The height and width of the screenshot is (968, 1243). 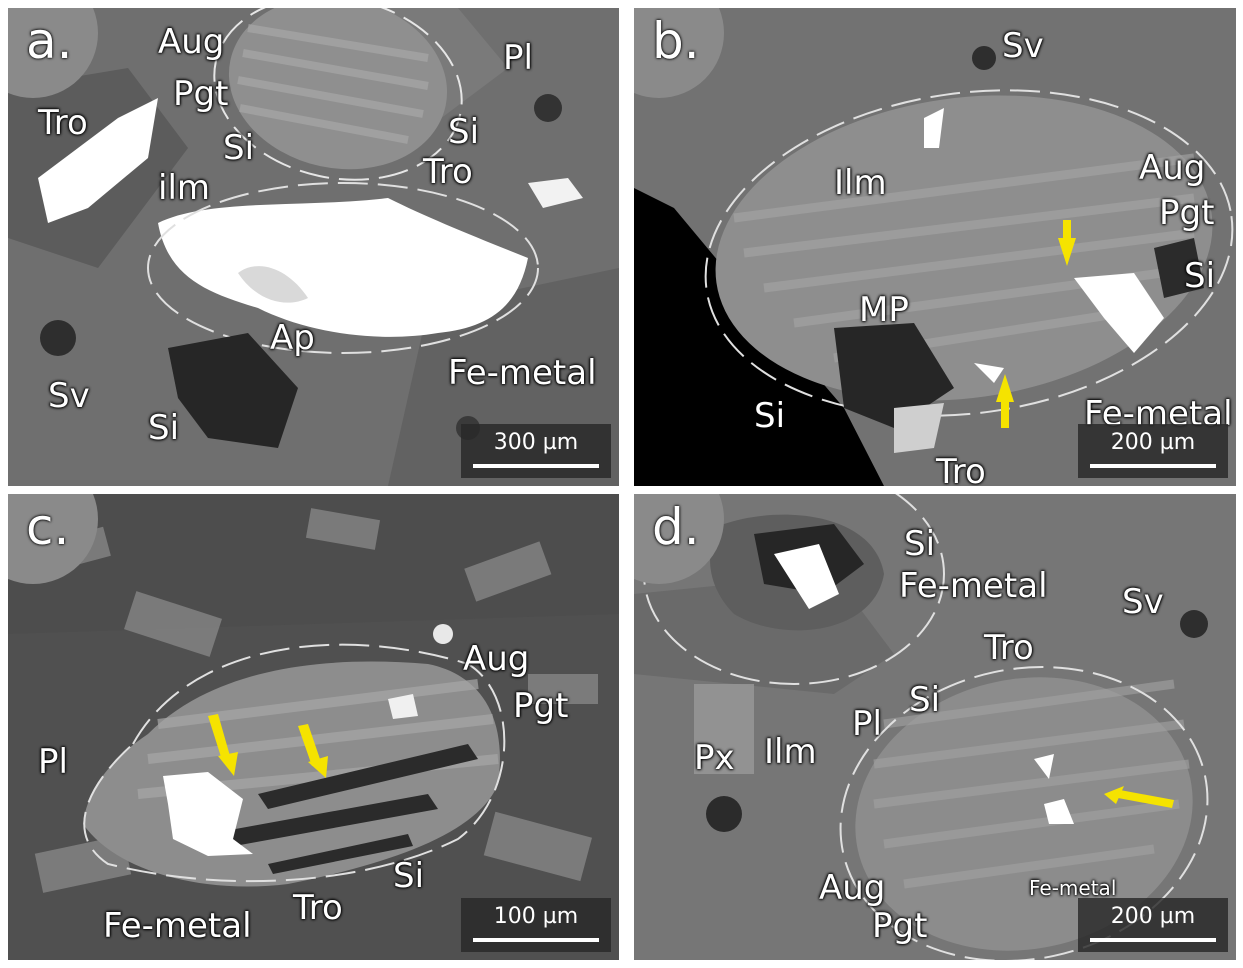 What do you see at coordinates (536, 442) in the screenshot?
I see `scale-bar-label: 300 µm` at bounding box center [536, 442].